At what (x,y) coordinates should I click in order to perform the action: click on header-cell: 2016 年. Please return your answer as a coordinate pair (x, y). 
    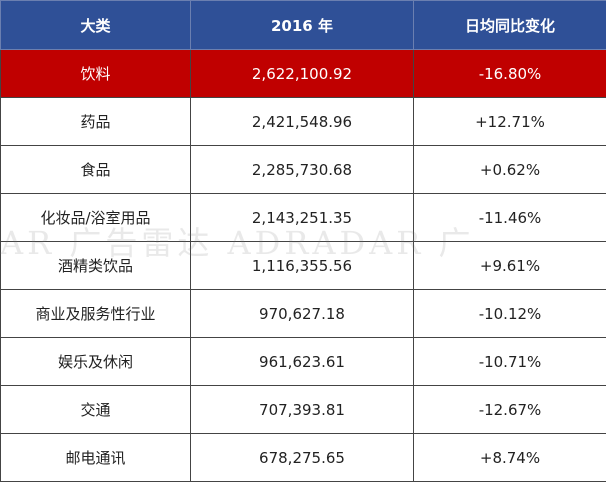
    Looking at the image, I should click on (302, 25).